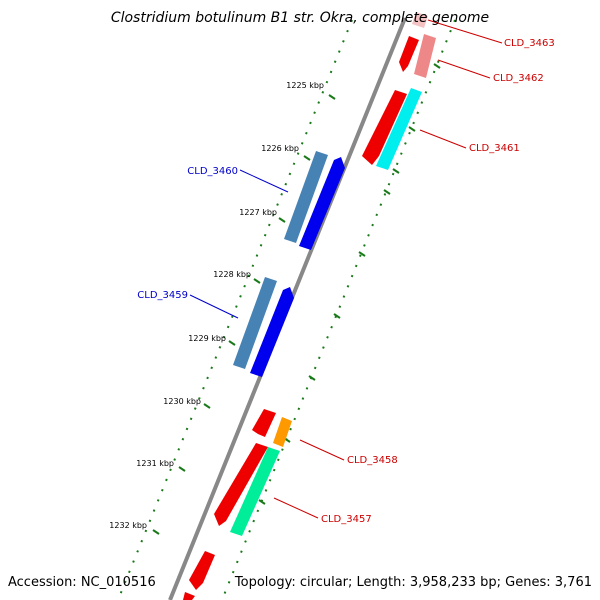 The image size is (600, 600). Describe the element at coordinates (162, 295) in the screenshot. I see `gene-label-cld-3459: CLD_3459` at that location.